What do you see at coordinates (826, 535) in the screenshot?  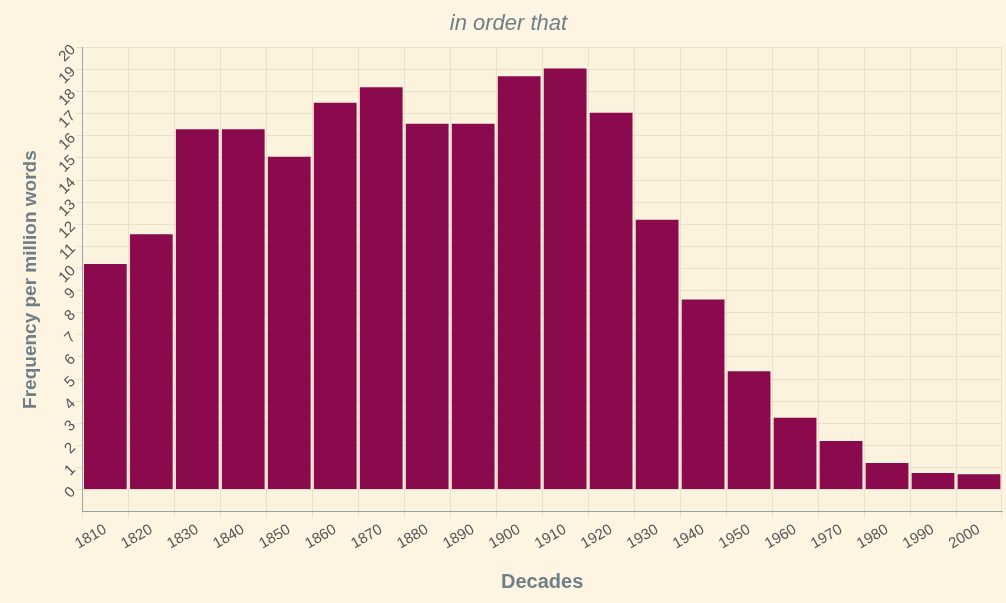 I see `x-tick-label: 1970` at bounding box center [826, 535].